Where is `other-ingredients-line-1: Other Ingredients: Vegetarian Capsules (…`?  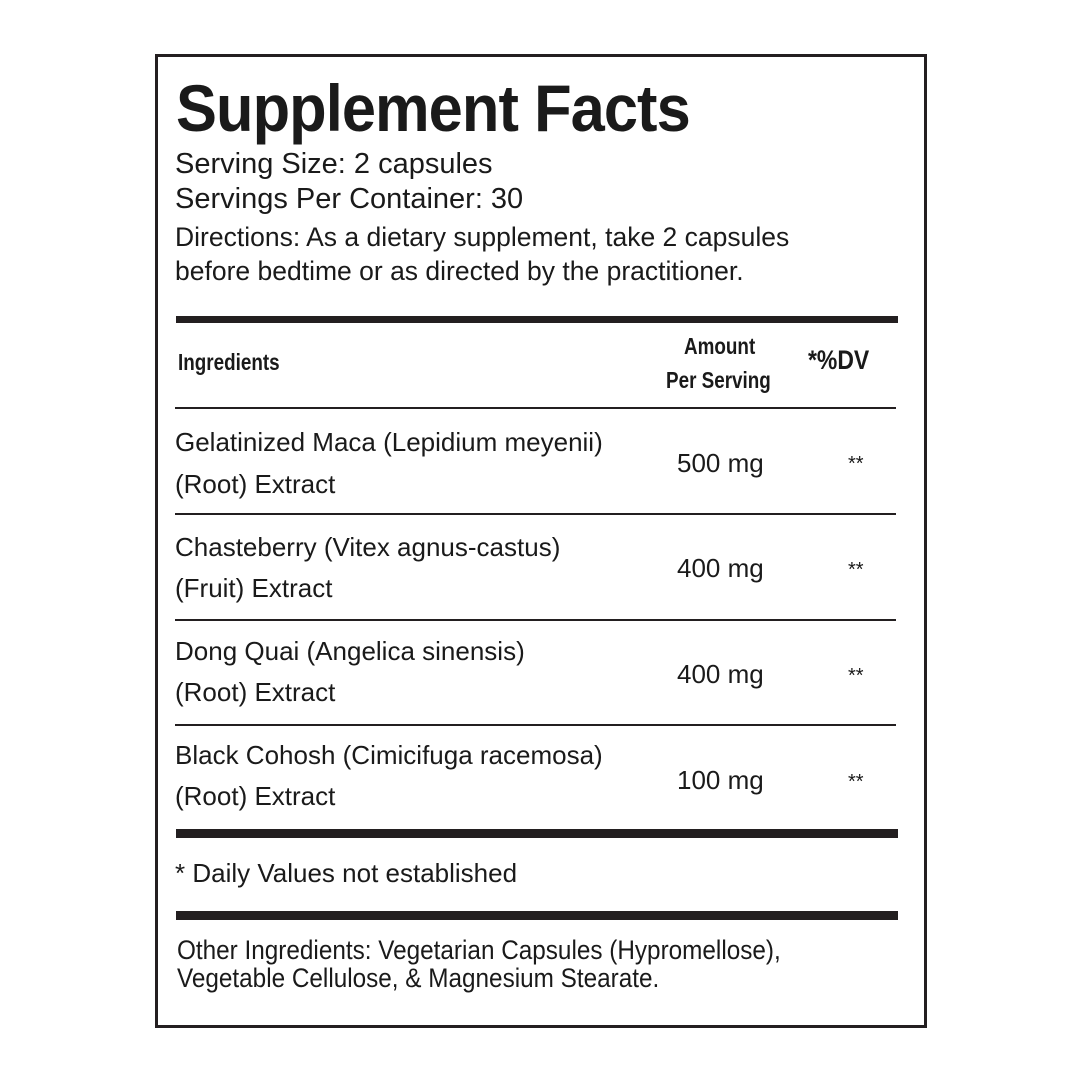 other-ingredients-line-1: Other Ingredients: Vegetarian Capsules (… is located at coordinates (479, 950).